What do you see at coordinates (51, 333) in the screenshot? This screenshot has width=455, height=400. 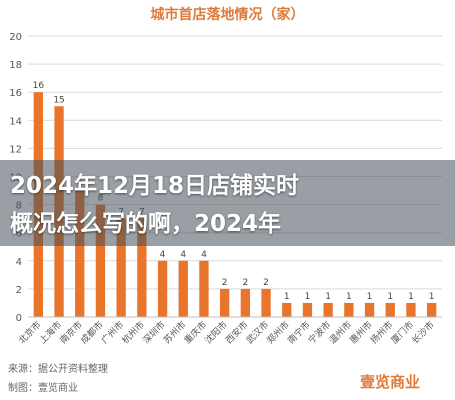 I see `x-tick-label: 上海市` at bounding box center [51, 333].